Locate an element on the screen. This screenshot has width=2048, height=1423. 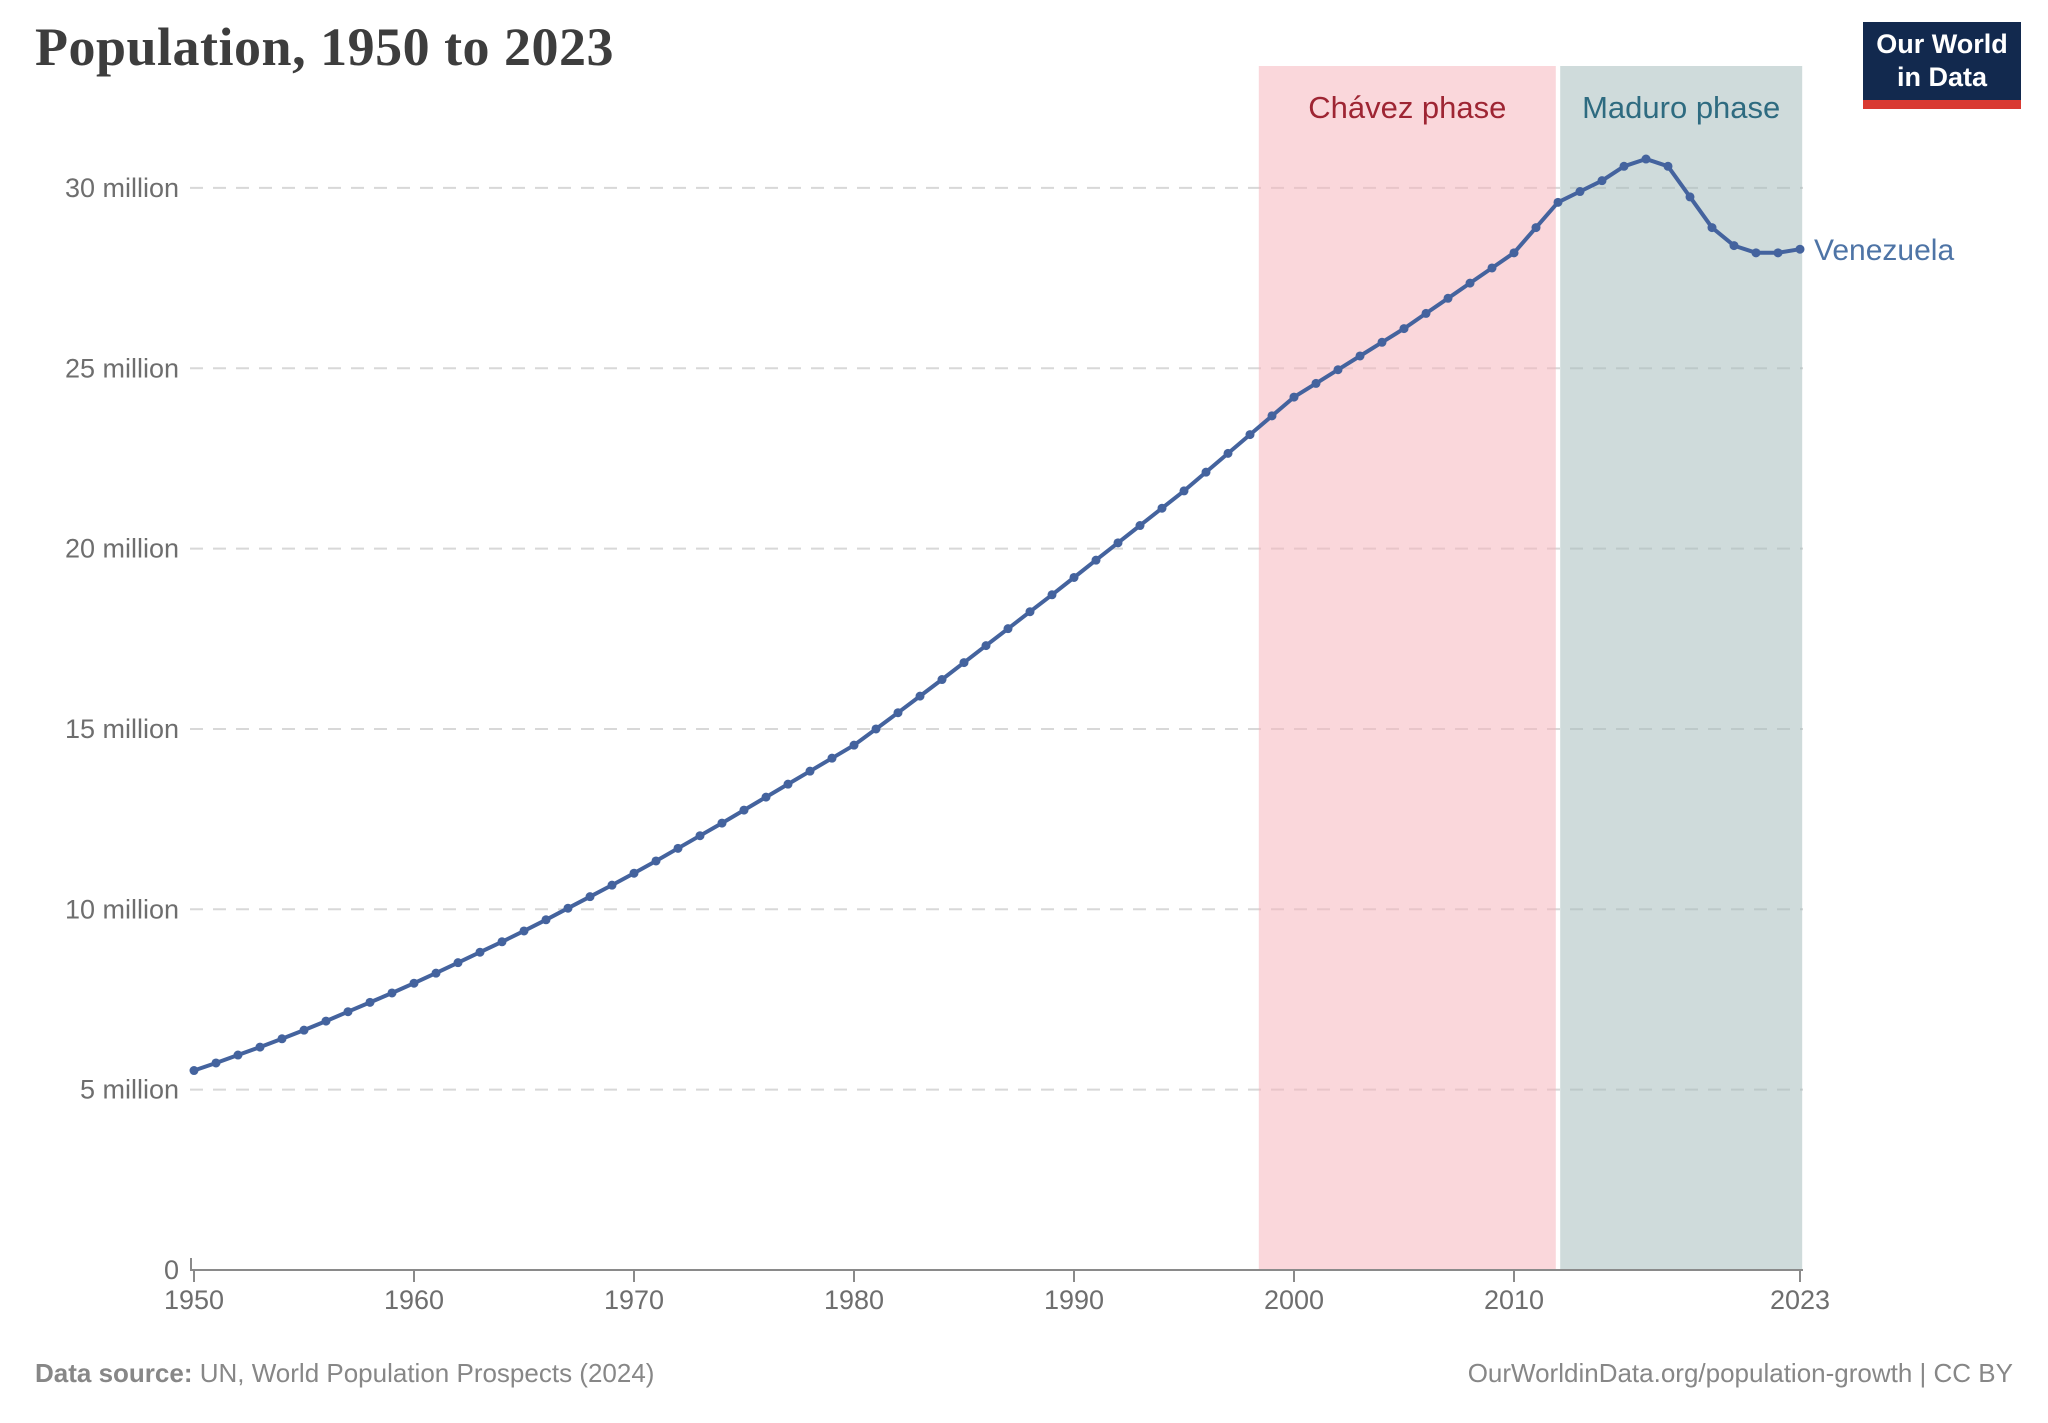
y-tick-label: 20 million is located at coordinates (122, 549).